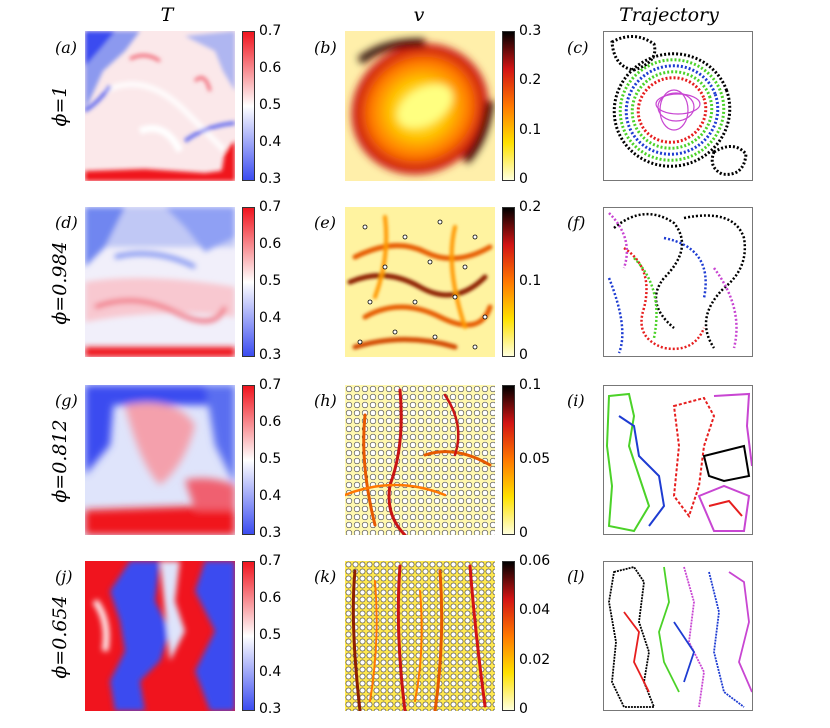  I want to click on velocity-field-h-svg, so click(420, 460).